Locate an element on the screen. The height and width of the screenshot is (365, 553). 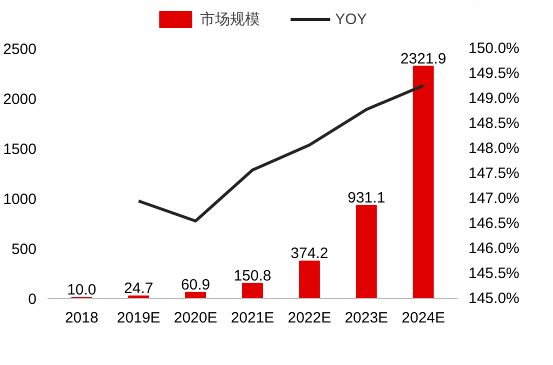
y2-tick-label: 149.0% is located at coordinates (494, 98).